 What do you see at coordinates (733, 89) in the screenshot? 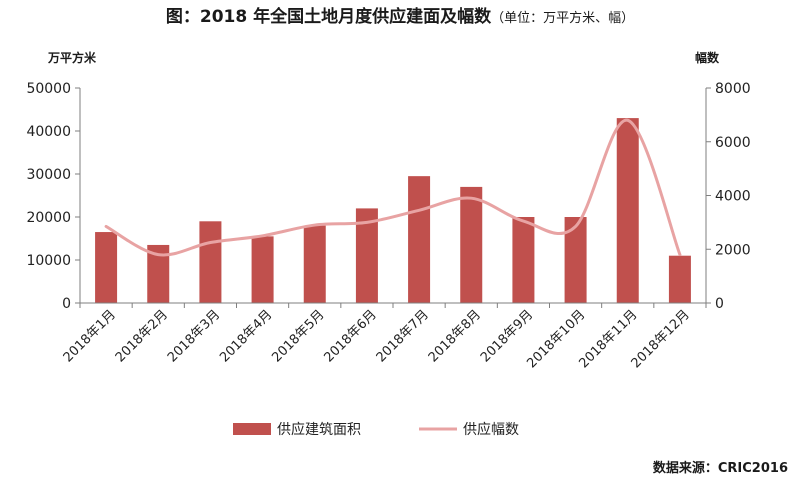
I see `right-tick-label: 8000` at bounding box center [733, 89].